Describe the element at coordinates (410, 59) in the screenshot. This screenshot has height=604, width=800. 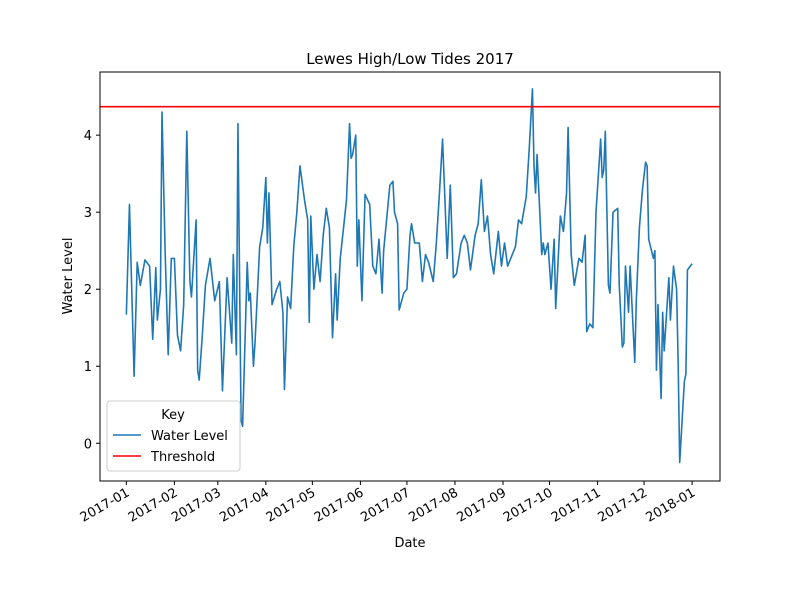
I see `chart-title: Lewes High/Low Tides 2017` at that location.